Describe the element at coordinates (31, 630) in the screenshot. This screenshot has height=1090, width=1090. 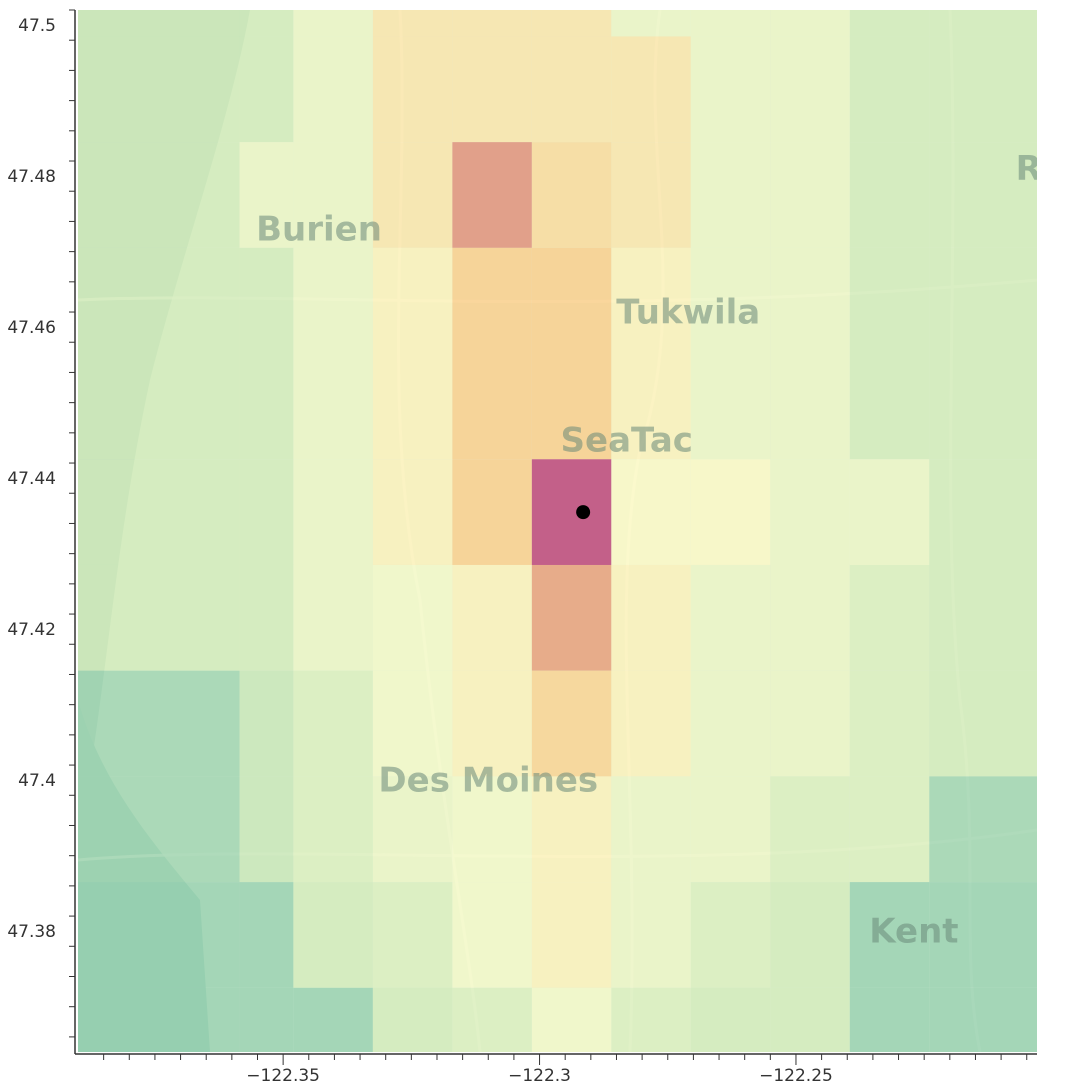
I see `y-tick-label: 47.42` at that location.